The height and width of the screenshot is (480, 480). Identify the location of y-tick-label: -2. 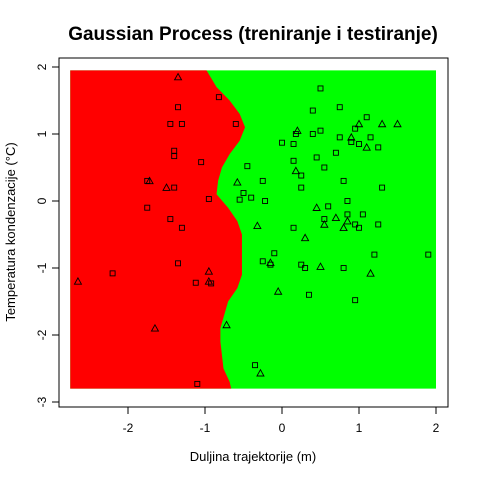
(42, 334).